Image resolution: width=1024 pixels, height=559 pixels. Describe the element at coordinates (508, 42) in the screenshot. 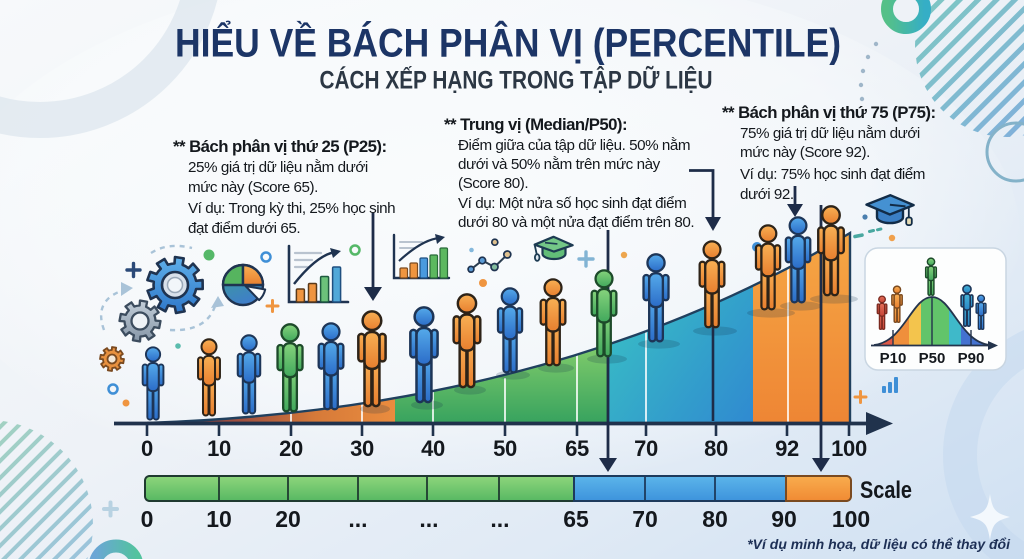

I see `svg-text:HIỂU VỀ BÁCH PHÂN VỊ (PERCENTI: HIỂU VỀ BÁCH PHÂN VỊ (PERCENTILE)` at that location.